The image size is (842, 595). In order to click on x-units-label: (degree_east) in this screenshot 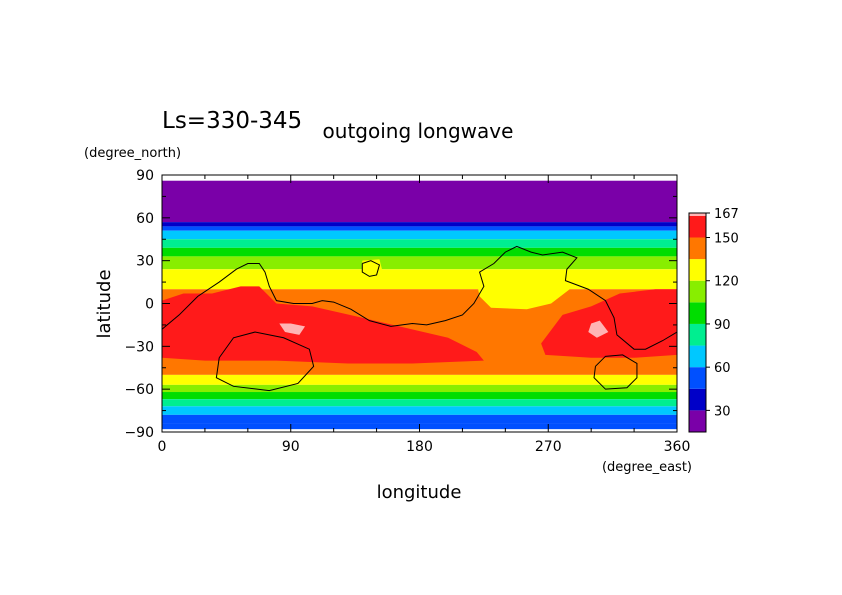, I will do `click(647, 467)`.